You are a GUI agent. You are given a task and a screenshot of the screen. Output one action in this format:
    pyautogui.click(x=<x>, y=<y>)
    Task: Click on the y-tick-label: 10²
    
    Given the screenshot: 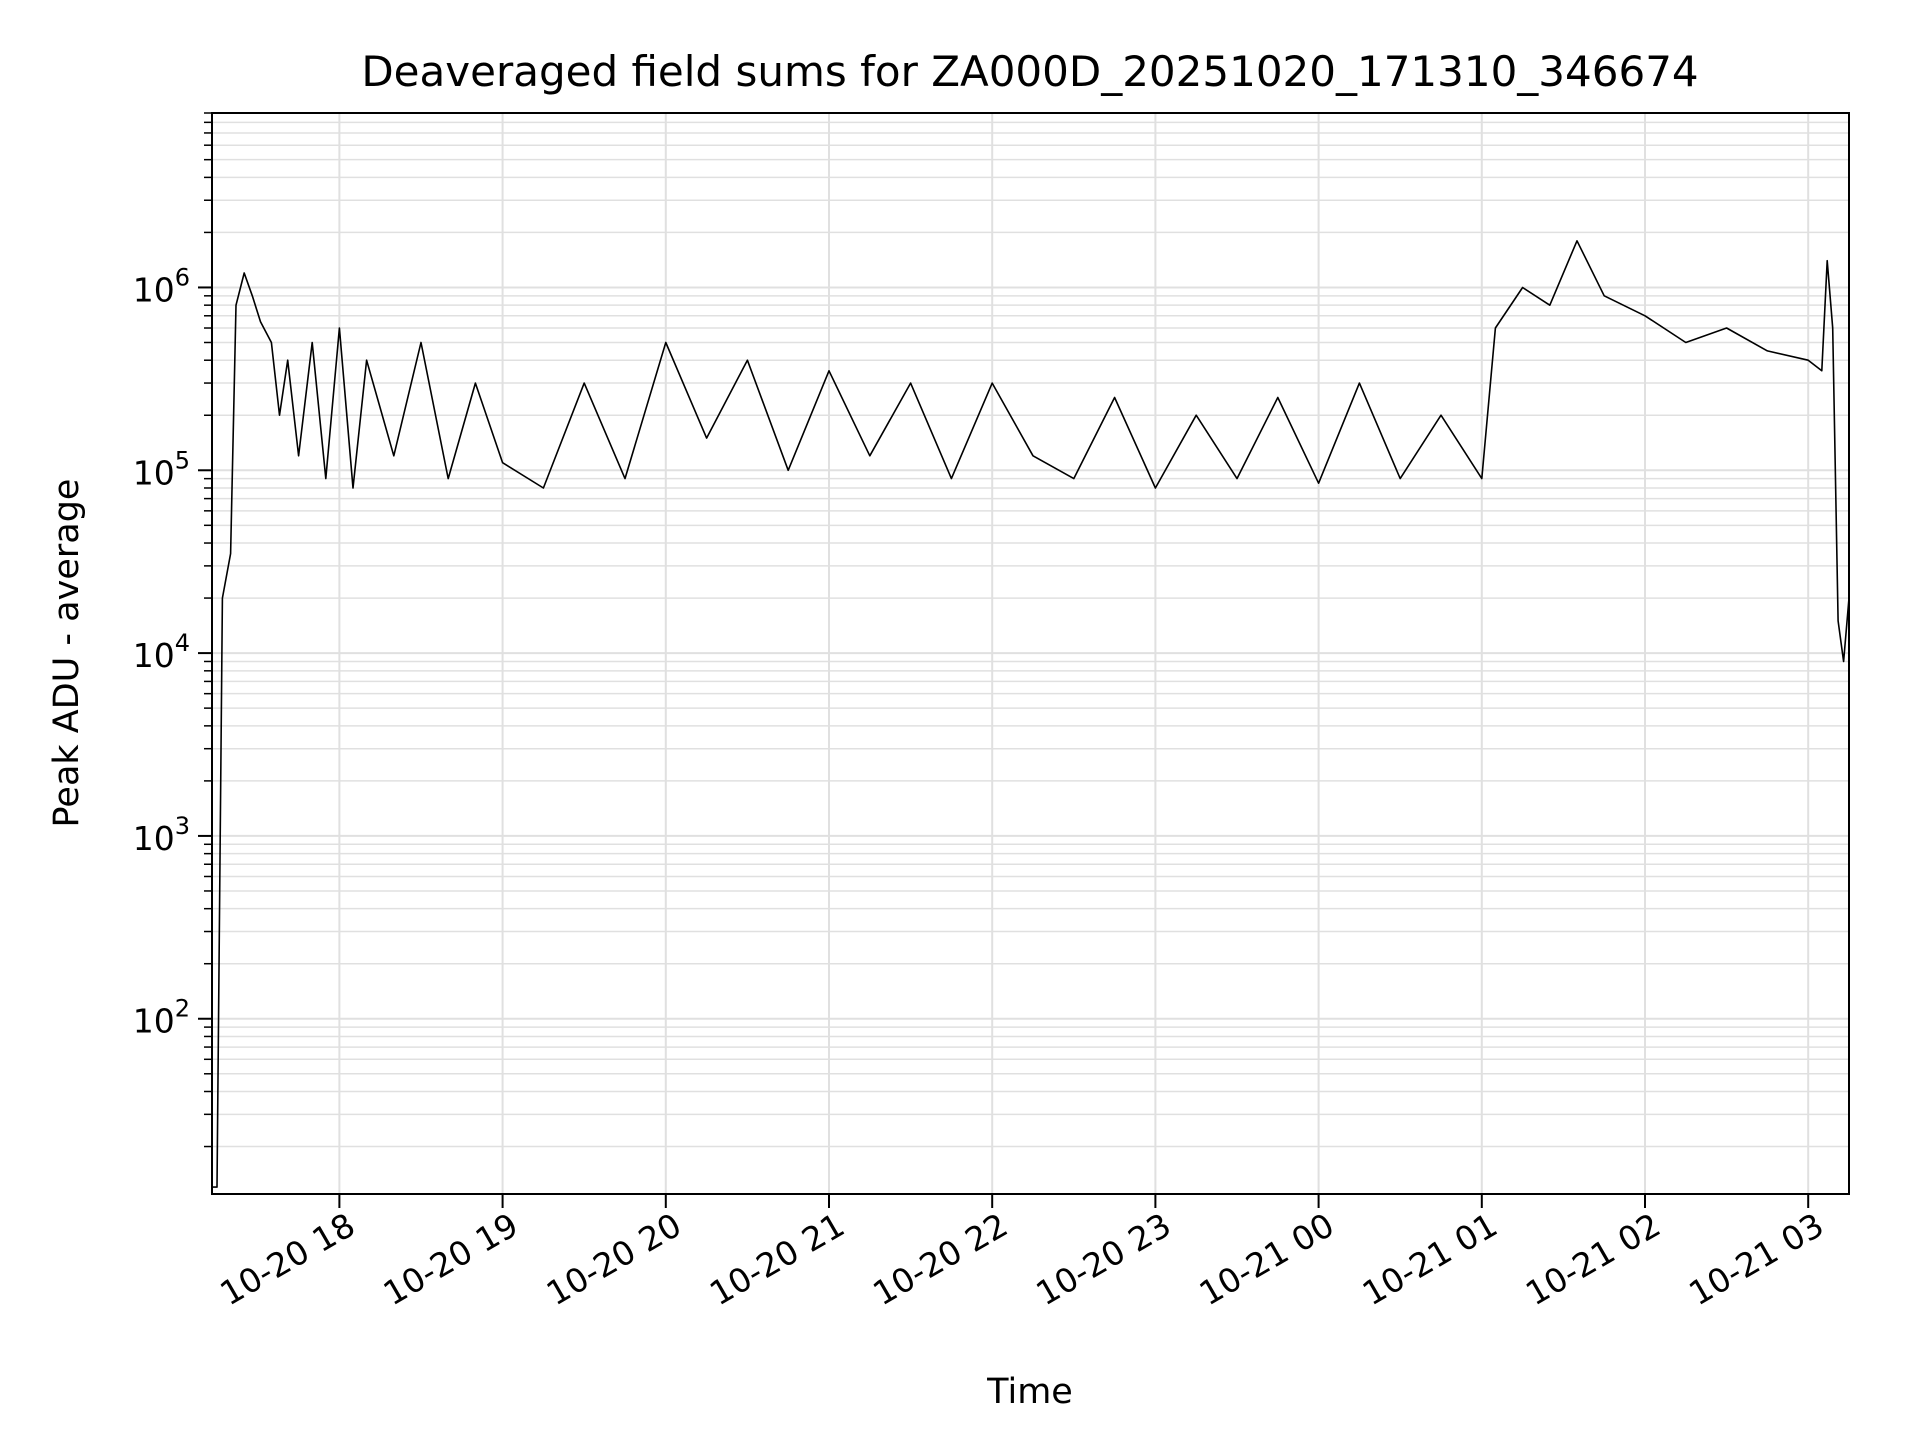 What is the action you would take?
    pyautogui.click(x=161, y=1018)
    